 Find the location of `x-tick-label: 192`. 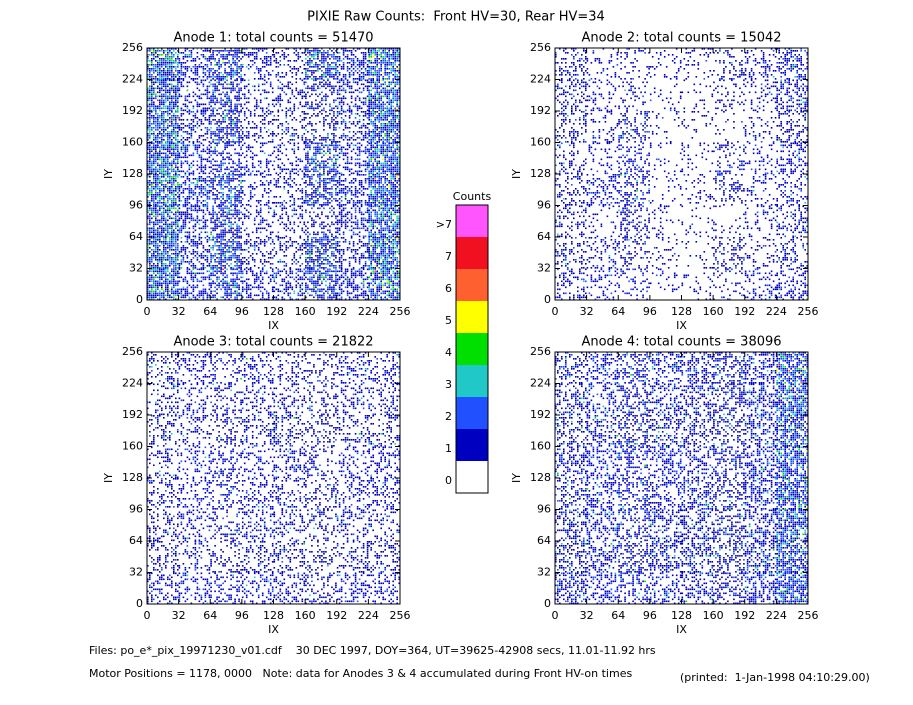

x-tick-label: 192 is located at coordinates (744, 311).